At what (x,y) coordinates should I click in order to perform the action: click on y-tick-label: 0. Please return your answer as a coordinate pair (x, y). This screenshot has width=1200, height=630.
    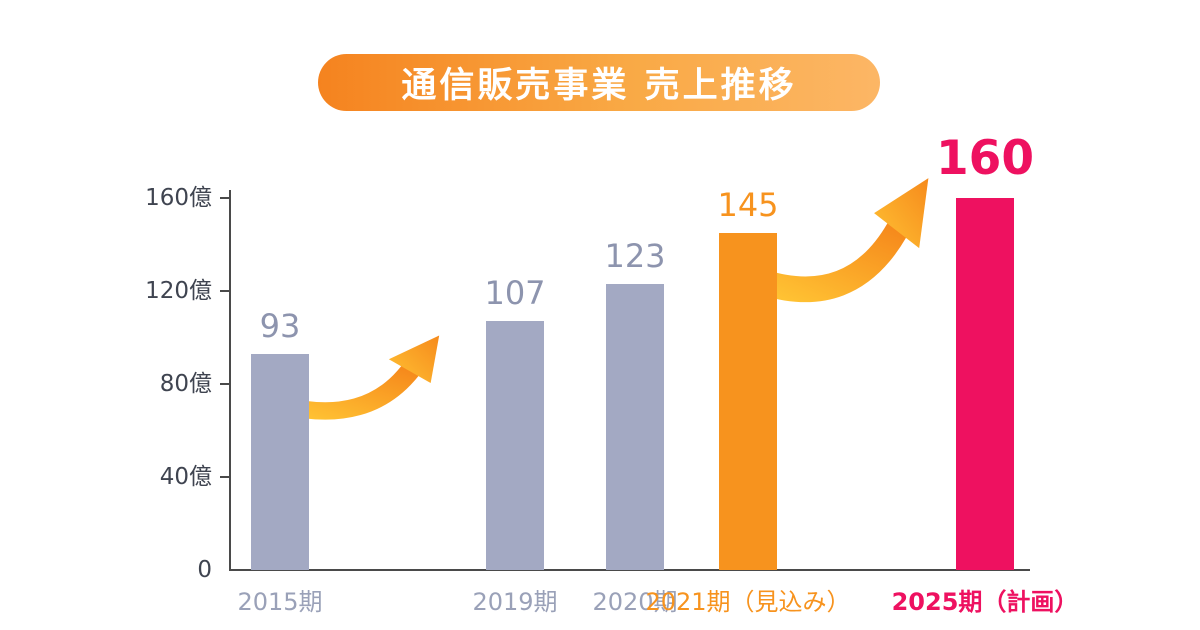
    Looking at the image, I should click on (204, 570).